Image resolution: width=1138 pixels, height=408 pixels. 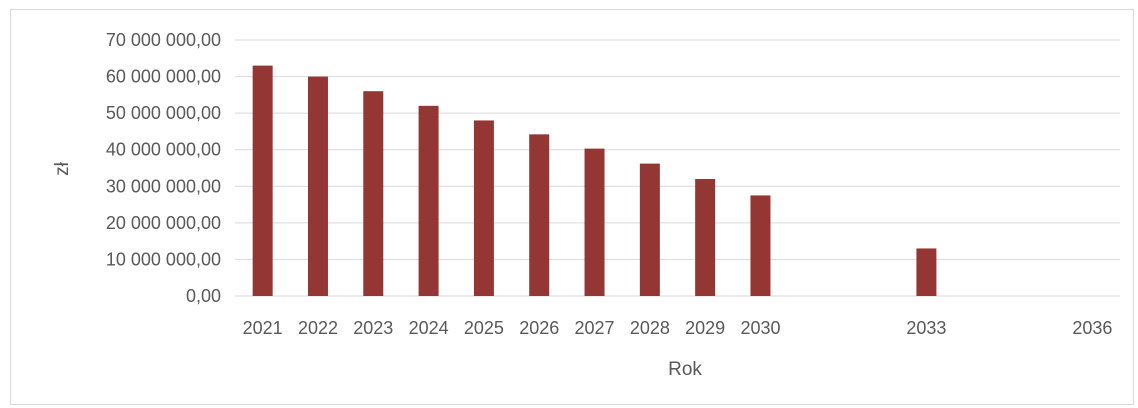 What do you see at coordinates (163, 113) in the screenshot?
I see `y-tick-label: 50 000 000,00` at bounding box center [163, 113].